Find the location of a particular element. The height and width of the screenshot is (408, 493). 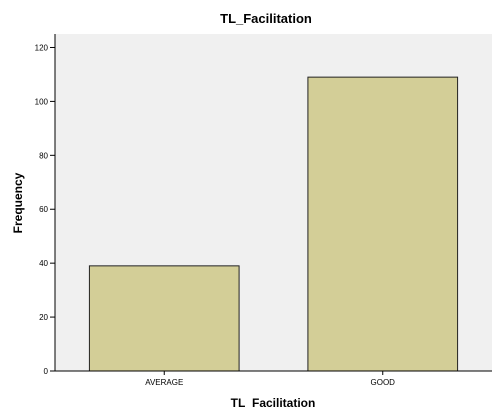

bar-average is located at coordinates (164, 318).